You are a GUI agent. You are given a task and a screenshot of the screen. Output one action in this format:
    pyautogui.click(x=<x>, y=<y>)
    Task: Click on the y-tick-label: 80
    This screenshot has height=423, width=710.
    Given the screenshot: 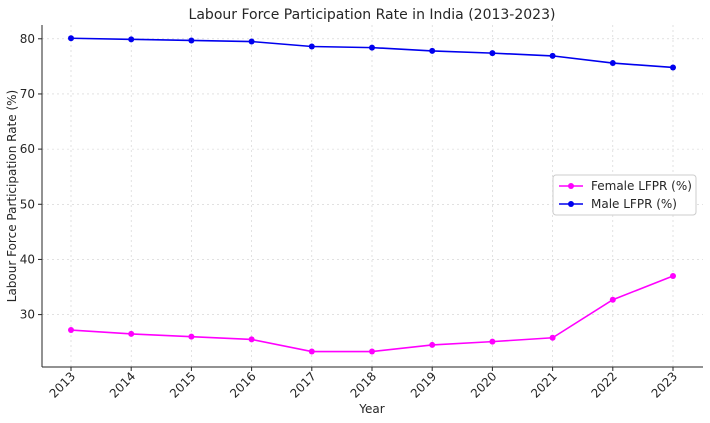 What is the action you would take?
    pyautogui.click(x=27, y=39)
    